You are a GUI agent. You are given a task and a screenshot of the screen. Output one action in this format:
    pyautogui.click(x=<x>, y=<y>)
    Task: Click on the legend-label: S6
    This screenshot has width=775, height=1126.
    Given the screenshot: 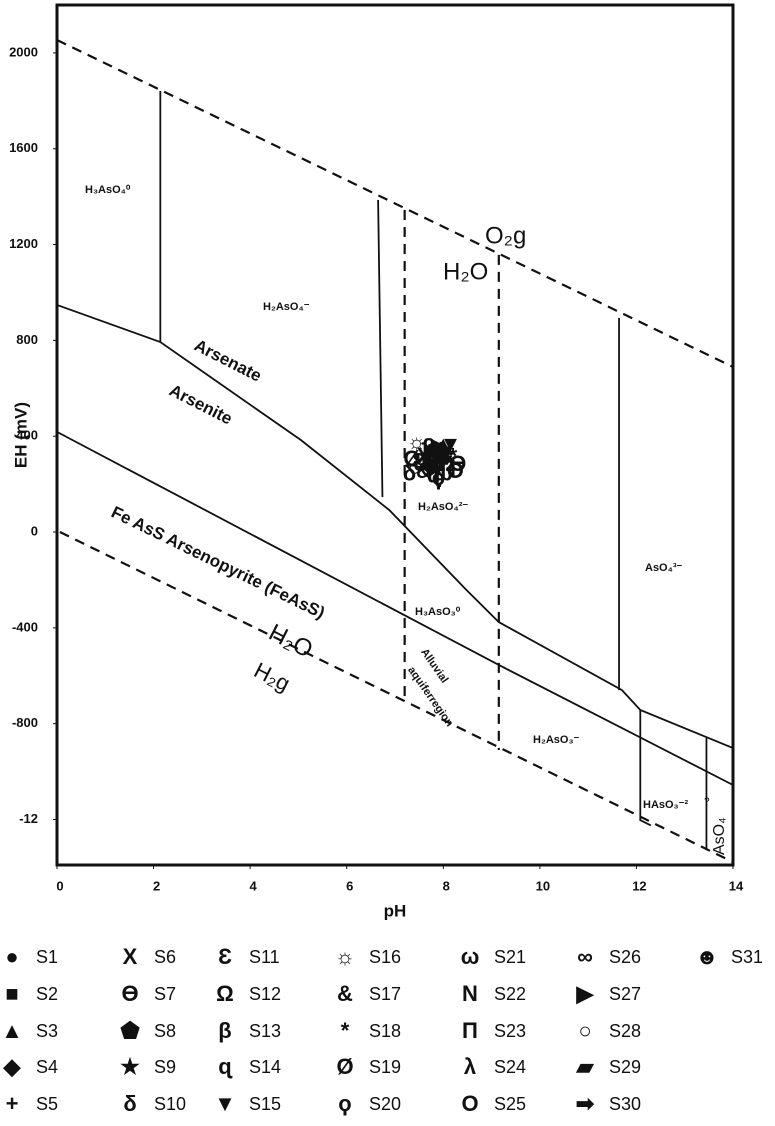 What is the action you would take?
    pyautogui.click(x=165, y=957)
    